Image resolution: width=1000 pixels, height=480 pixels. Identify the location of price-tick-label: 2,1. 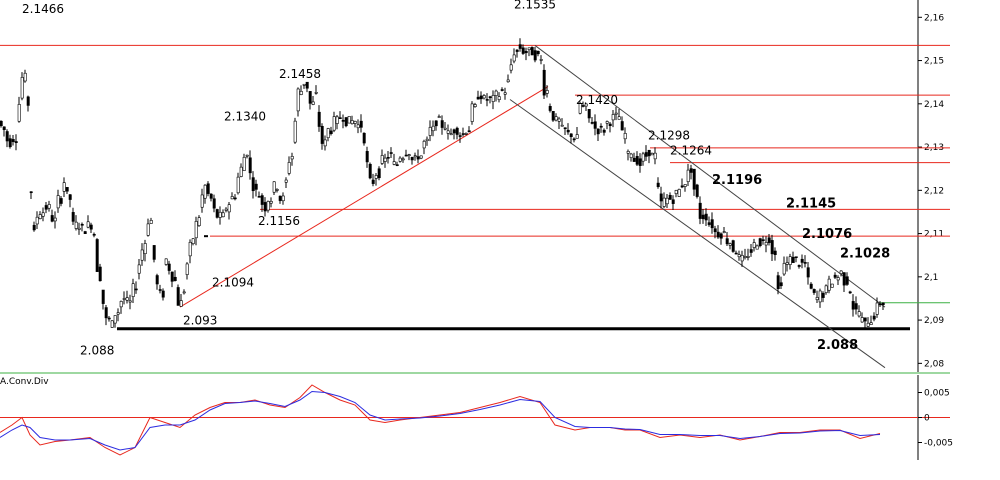
(931, 278).